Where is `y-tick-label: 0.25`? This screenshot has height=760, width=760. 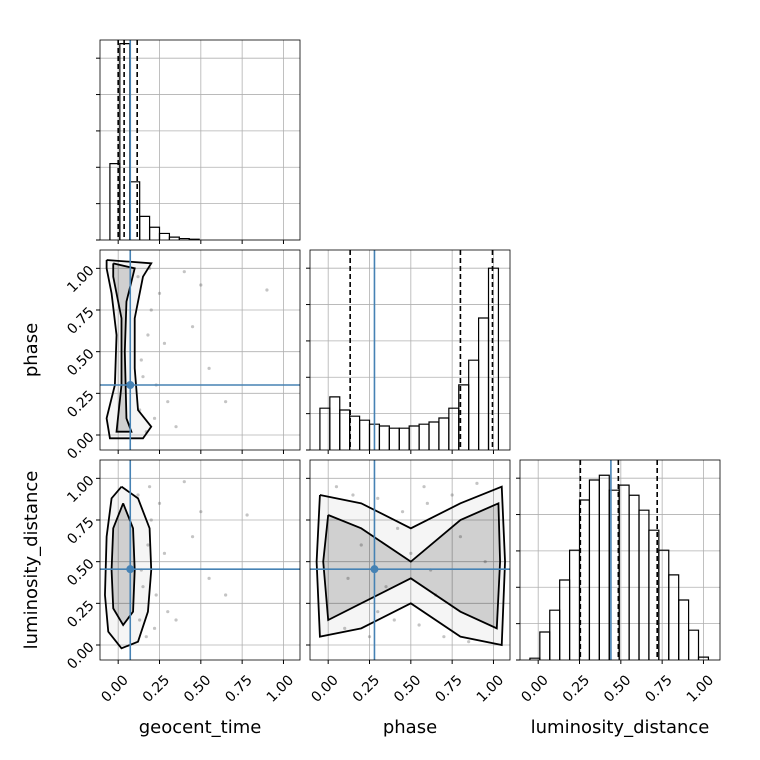
y-tick-label: 0.25 is located at coordinates (80, 404).